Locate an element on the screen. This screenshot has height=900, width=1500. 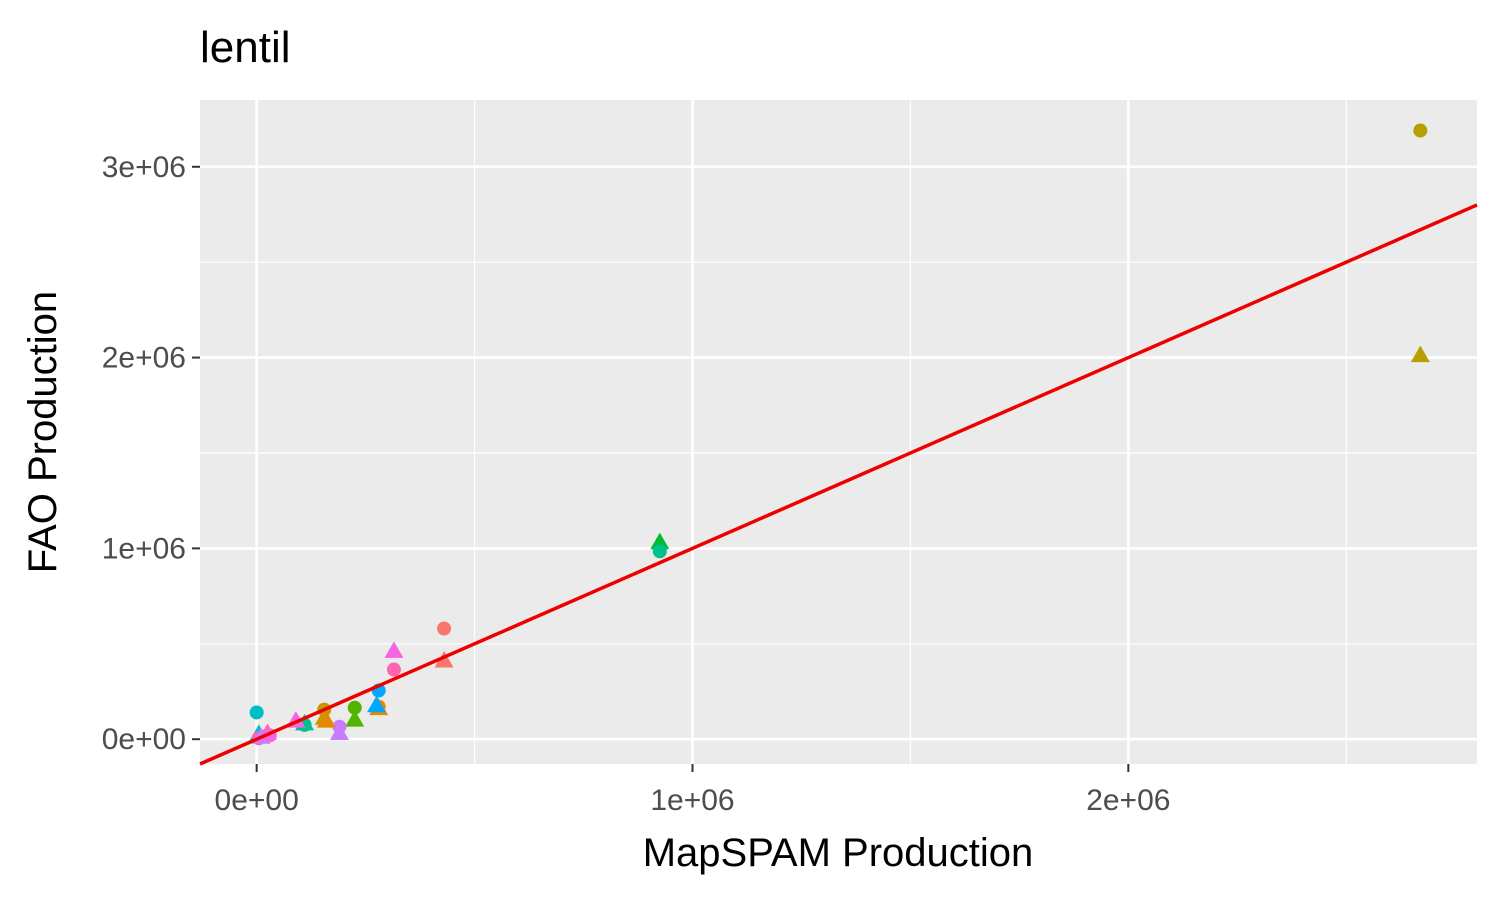
x-tick-label: 2e+06 is located at coordinates (1128, 800).